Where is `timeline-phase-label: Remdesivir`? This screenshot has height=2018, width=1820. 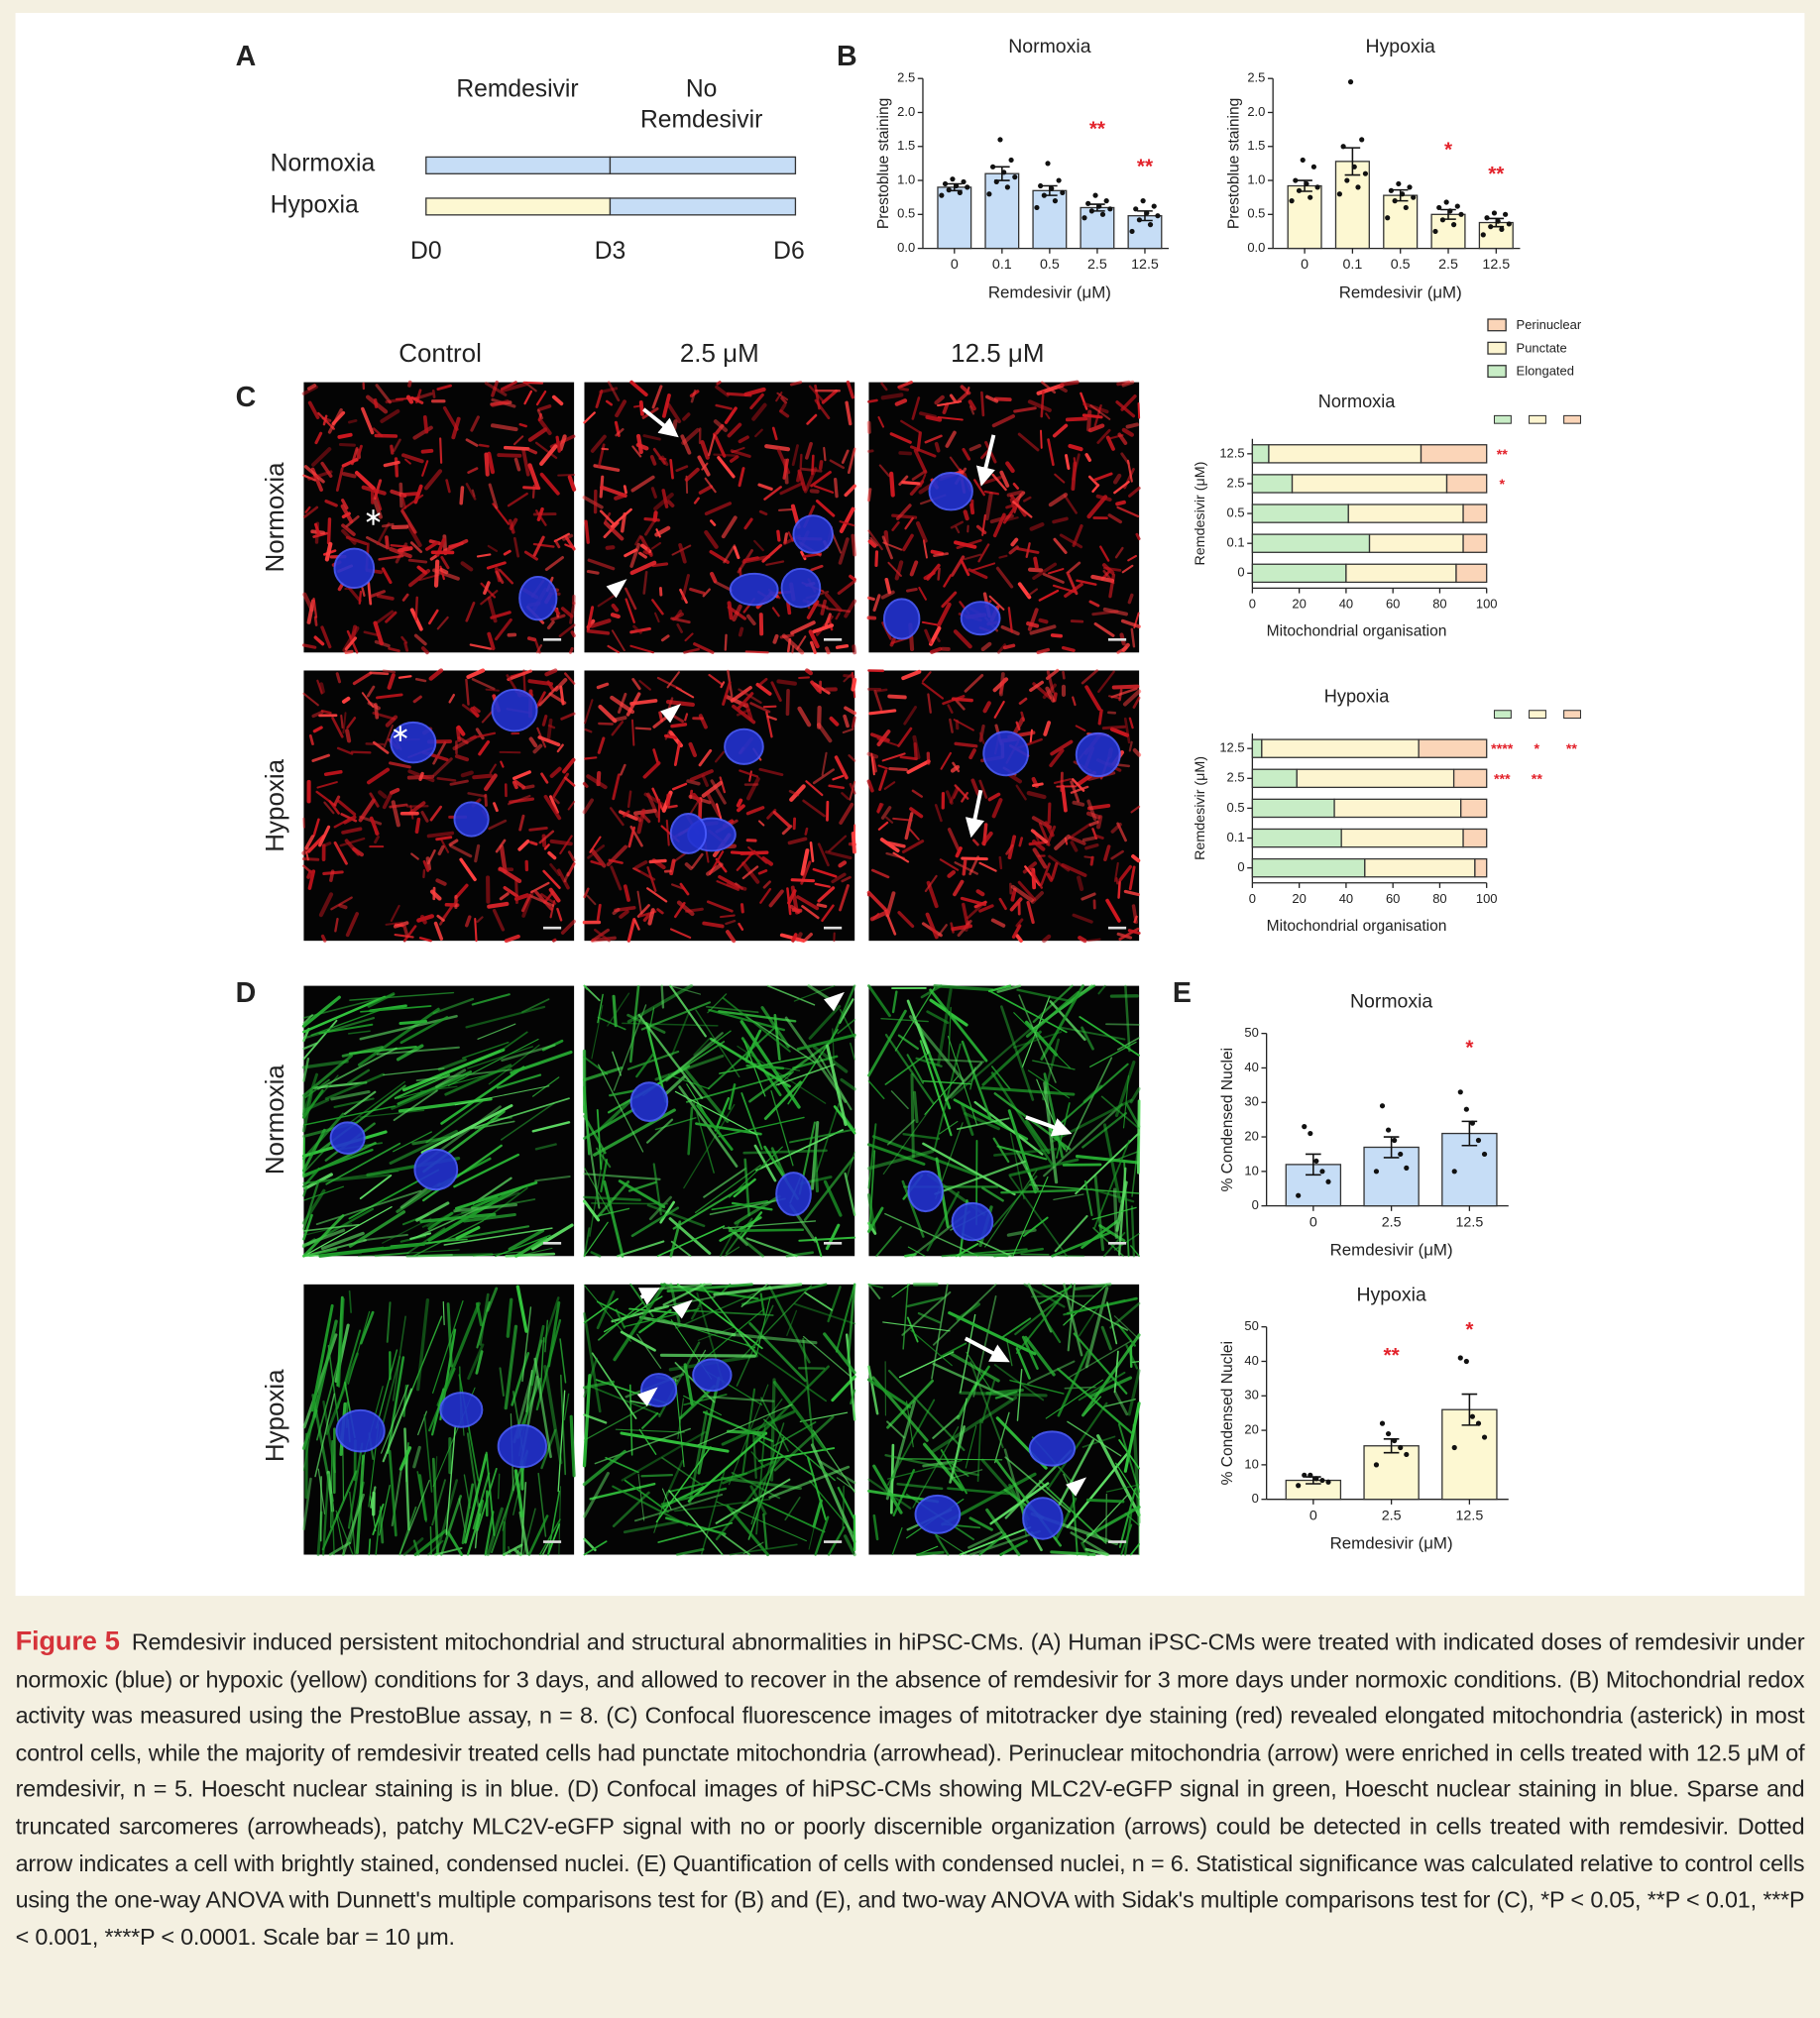
timeline-phase-label: Remdesivir is located at coordinates (701, 121).